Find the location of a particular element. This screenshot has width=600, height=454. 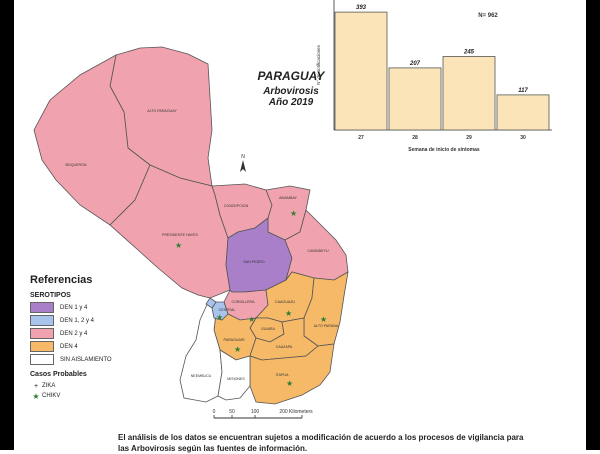

x-tick-label: 30 is located at coordinates (523, 138).